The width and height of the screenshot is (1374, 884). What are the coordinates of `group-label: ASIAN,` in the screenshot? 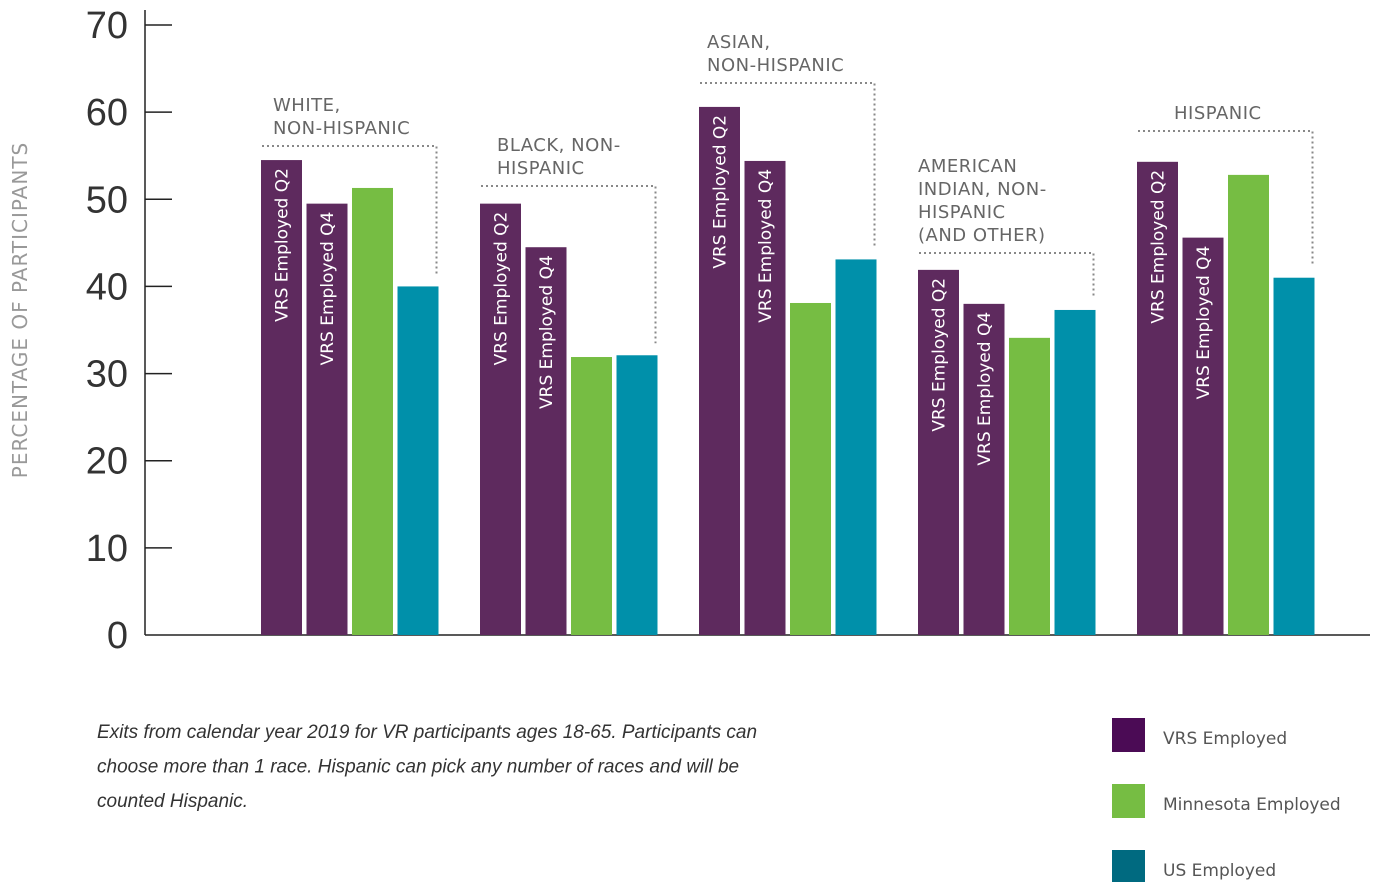 It's located at (739, 42).